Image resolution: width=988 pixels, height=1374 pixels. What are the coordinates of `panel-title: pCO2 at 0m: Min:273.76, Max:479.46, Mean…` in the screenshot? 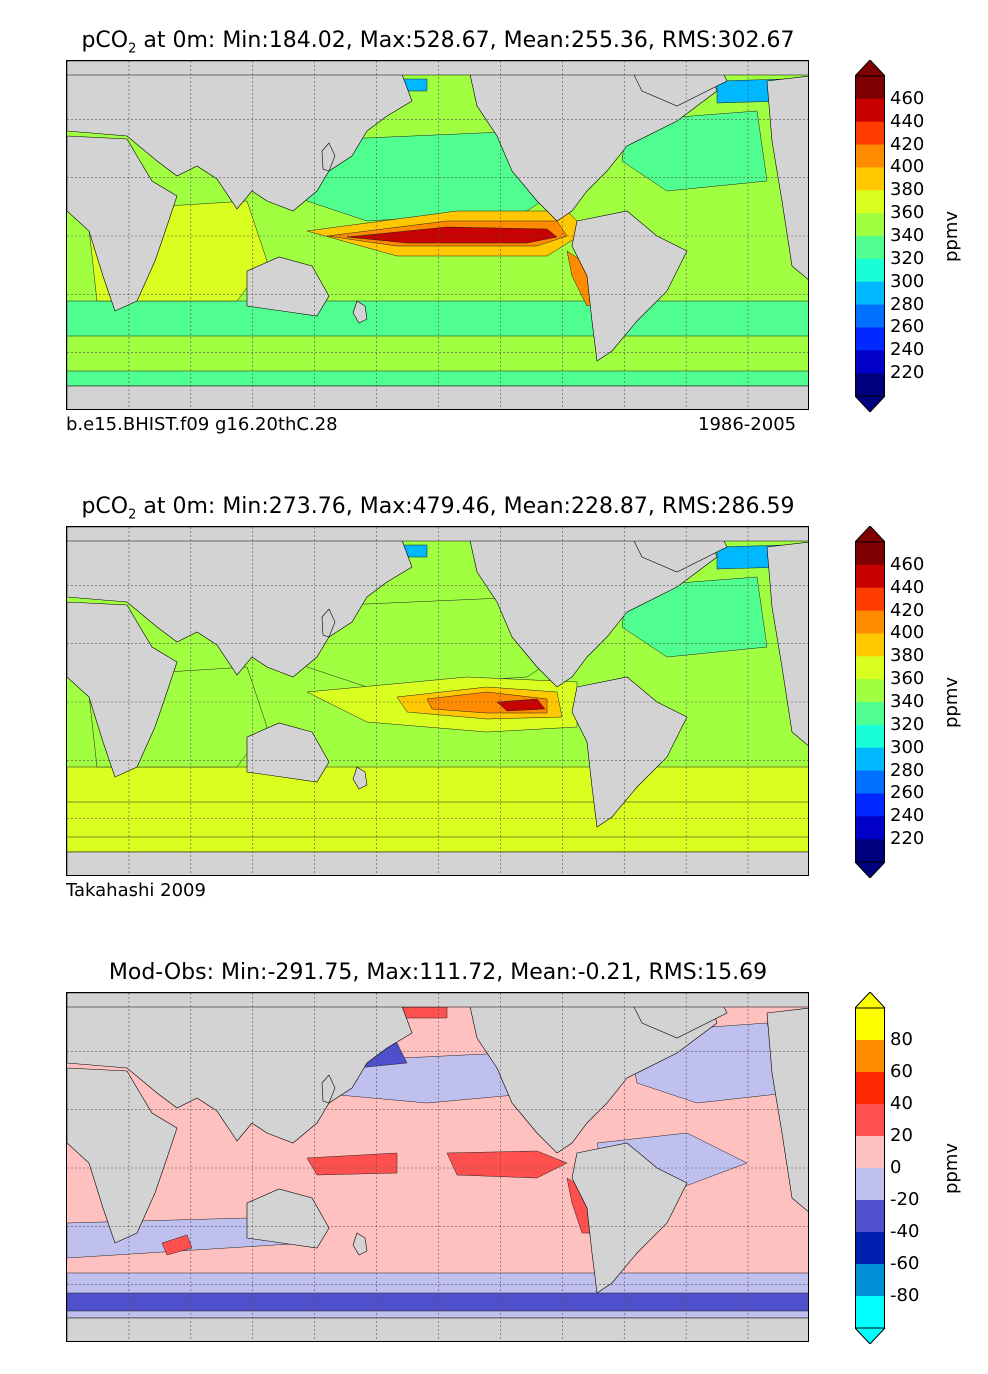 It's located at (438, 508).